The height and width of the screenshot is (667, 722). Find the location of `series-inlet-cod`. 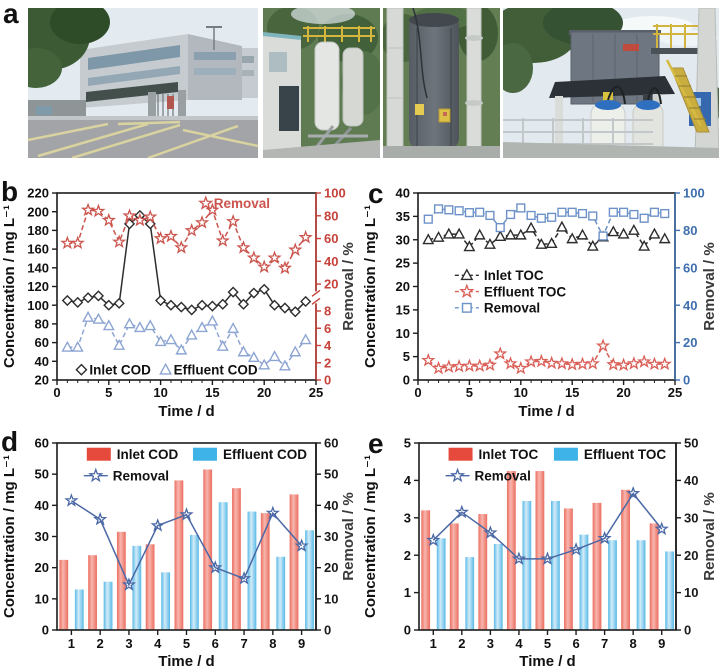

series-inlet-cod is located at coordinates (186, 263).